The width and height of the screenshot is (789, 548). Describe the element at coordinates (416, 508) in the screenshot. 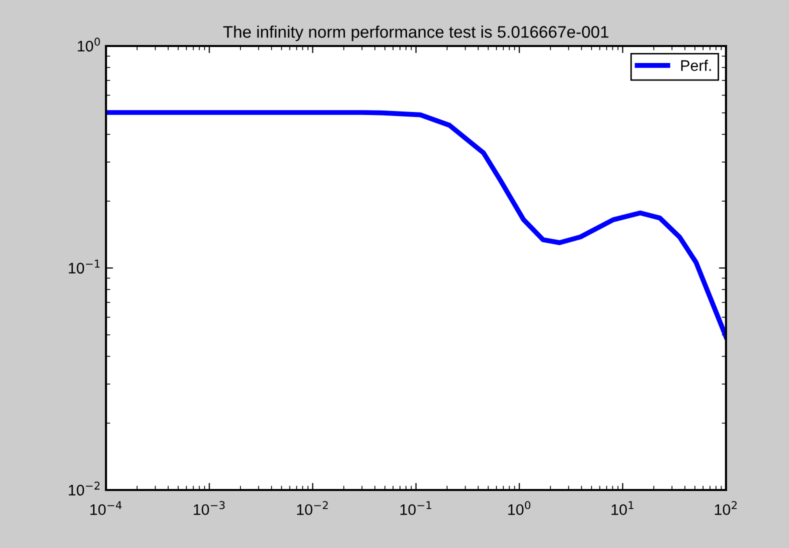

I see `x-tick-label: 10$^{−1}$` at that location.